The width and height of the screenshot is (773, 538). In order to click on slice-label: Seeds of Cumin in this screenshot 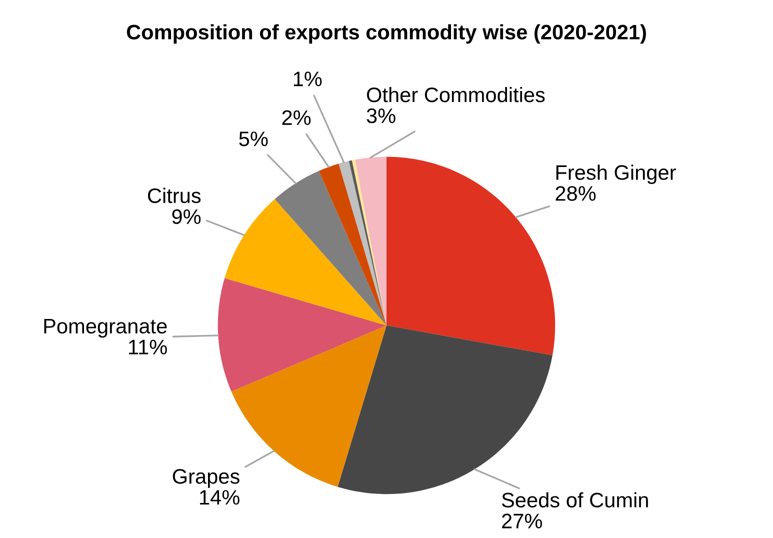, I will do `click(575, 500)`.